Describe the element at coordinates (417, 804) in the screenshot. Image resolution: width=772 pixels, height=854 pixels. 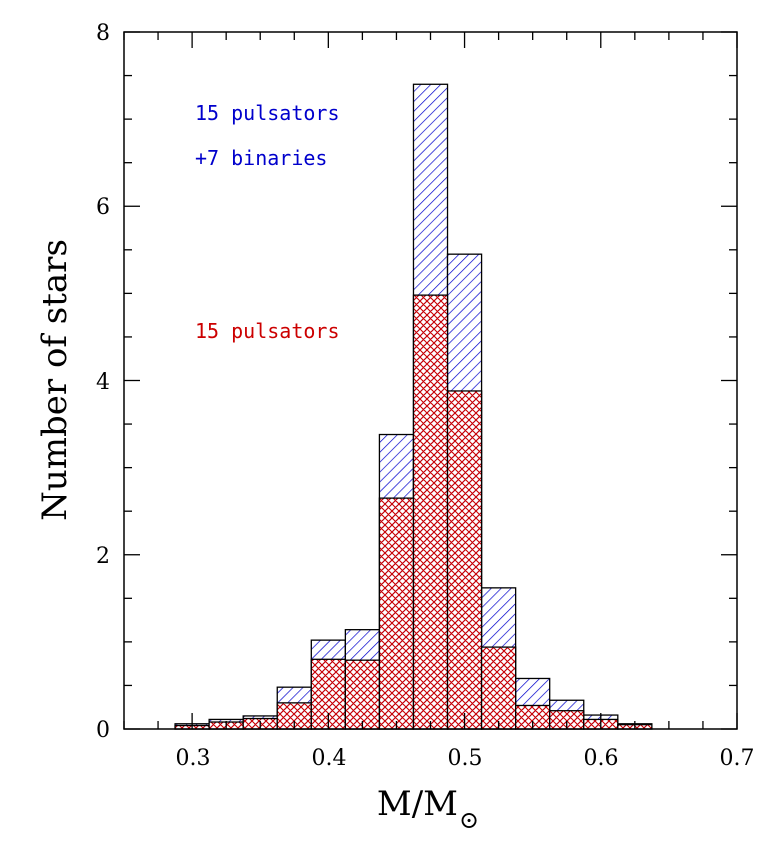
I see `x-axis-title-main: M/M` at that location.